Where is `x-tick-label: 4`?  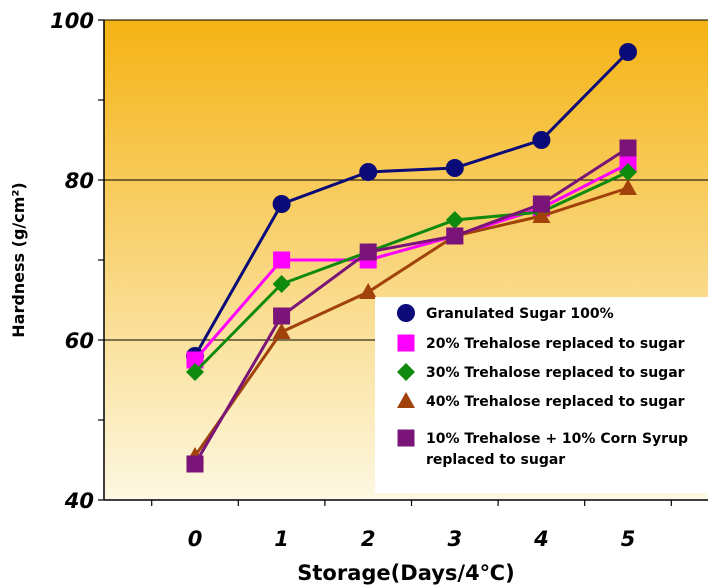
x-tick-label: 4 is located at coordinates (541, 539).